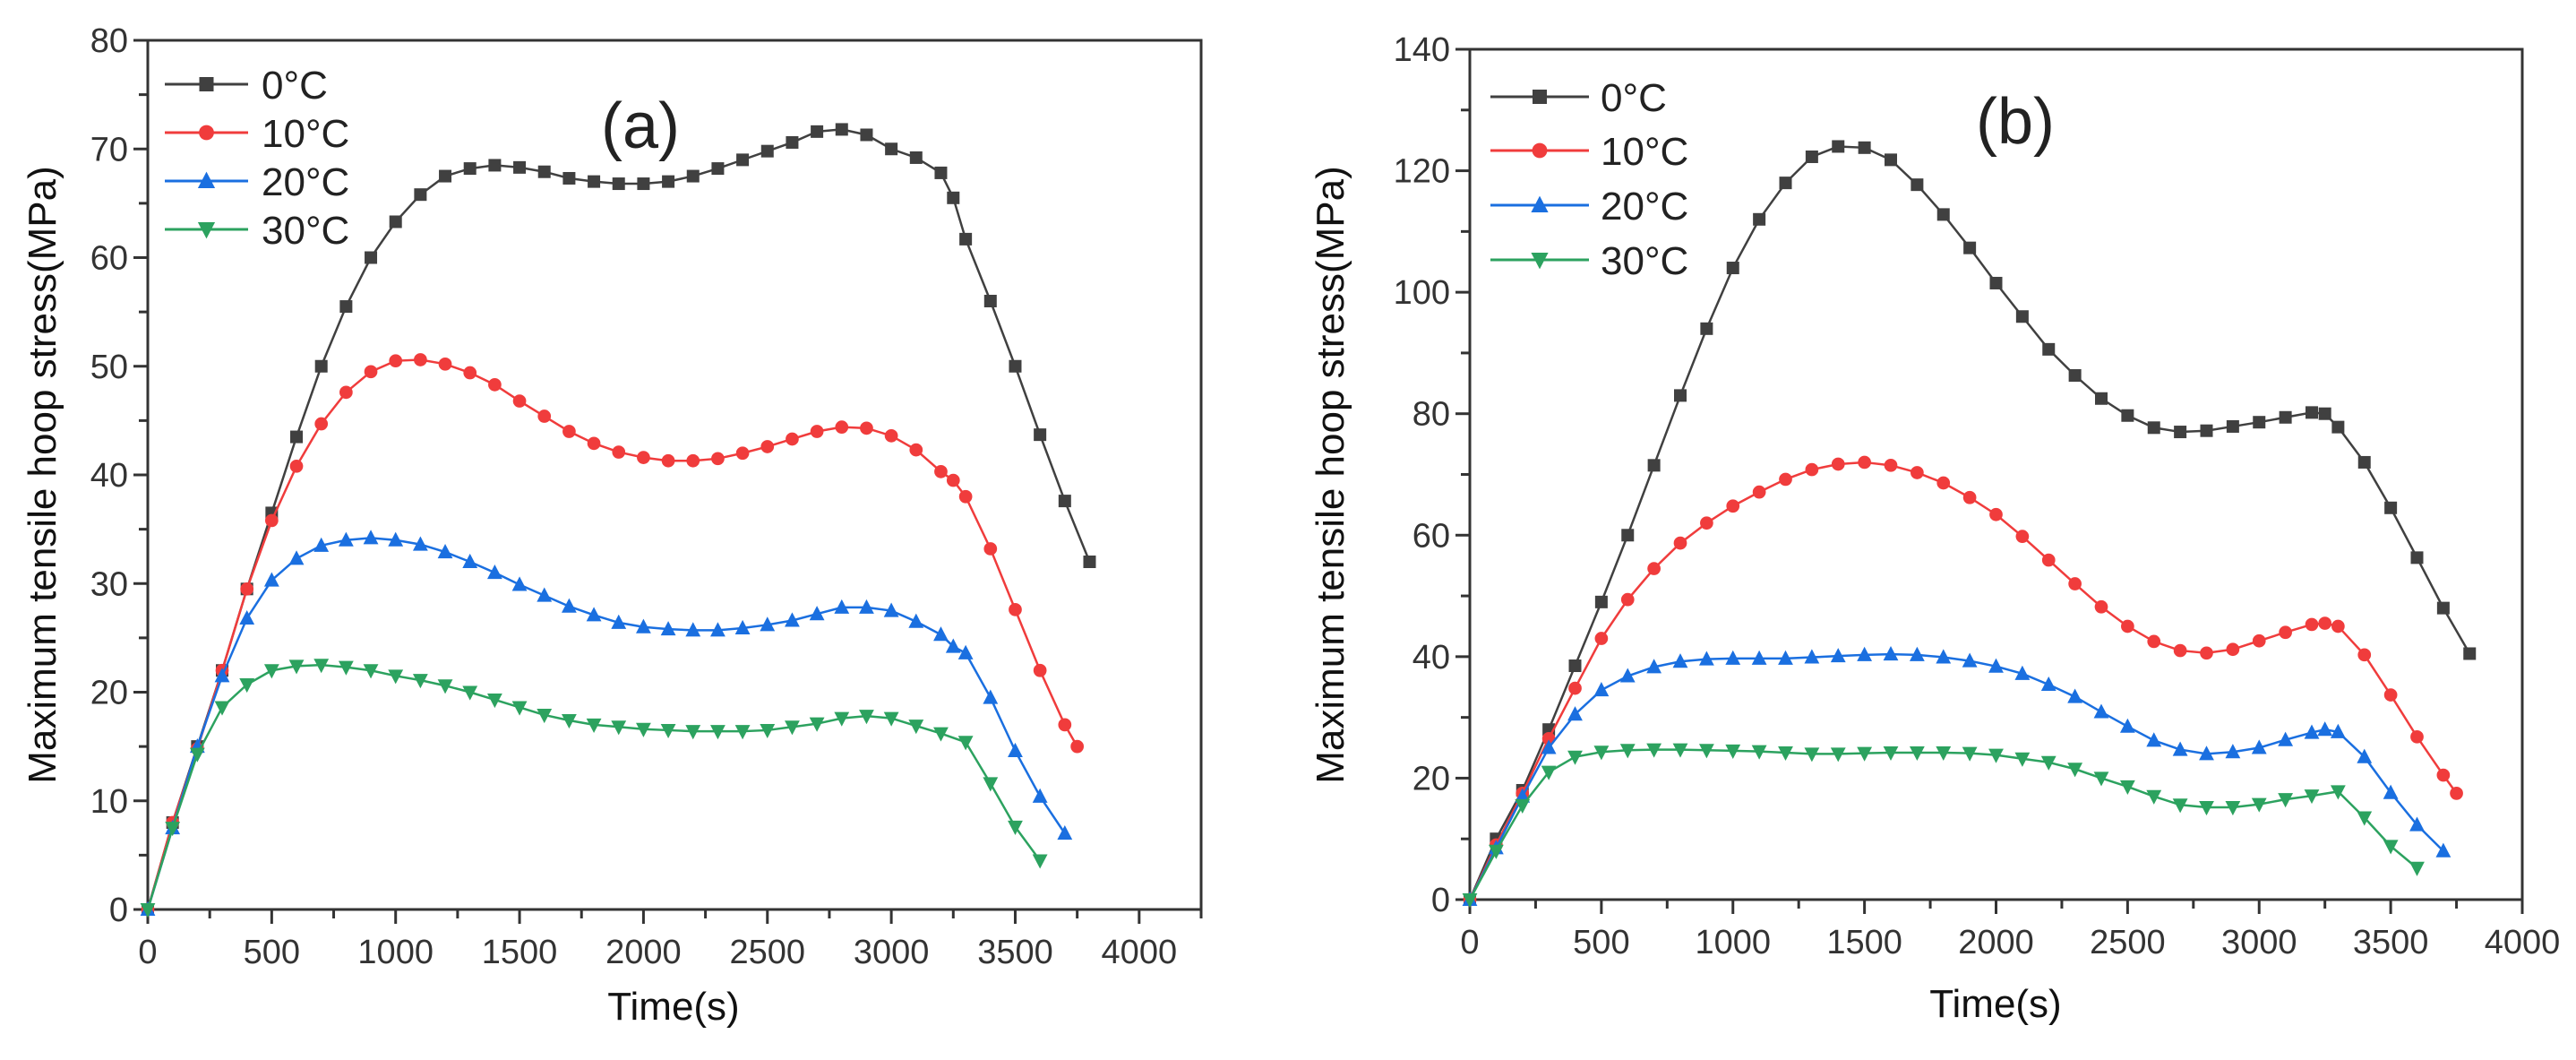 The image size is (2576, 1060). Describe the element at coordinates (606, 723) in the screenshot. I see `series-20c` at that location.